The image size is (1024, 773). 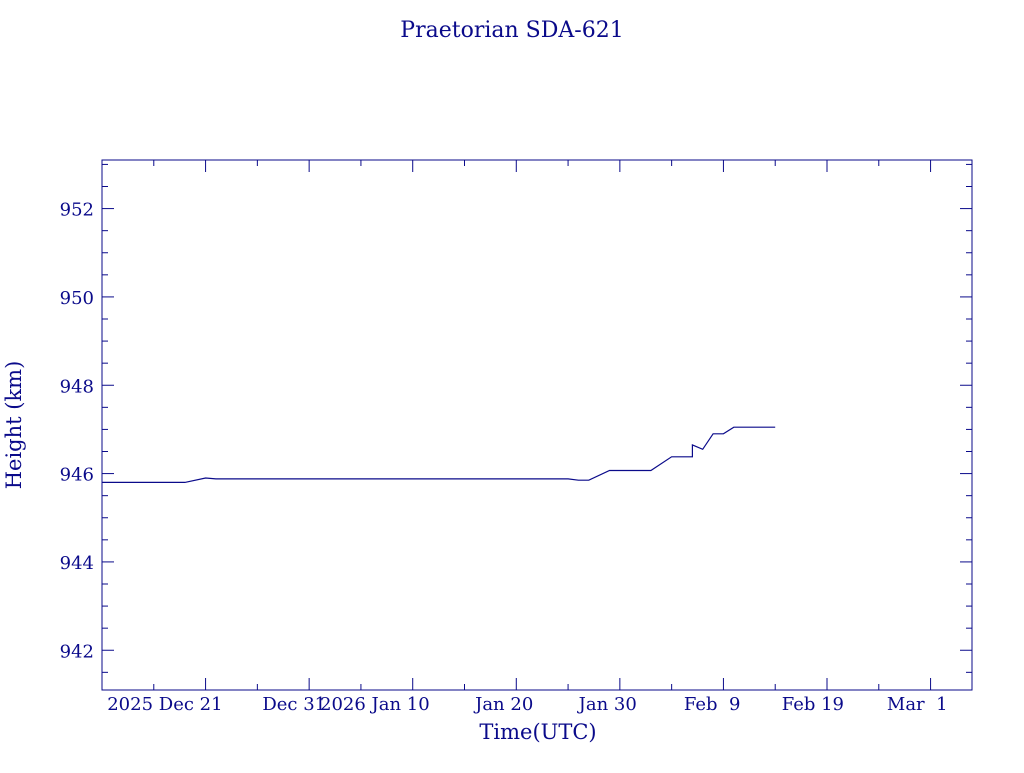 What do you see at coordinates (537, 732) in the screenshot?
I see `x-axis-label: Time(UTC)` at bounding box center [537, 732].